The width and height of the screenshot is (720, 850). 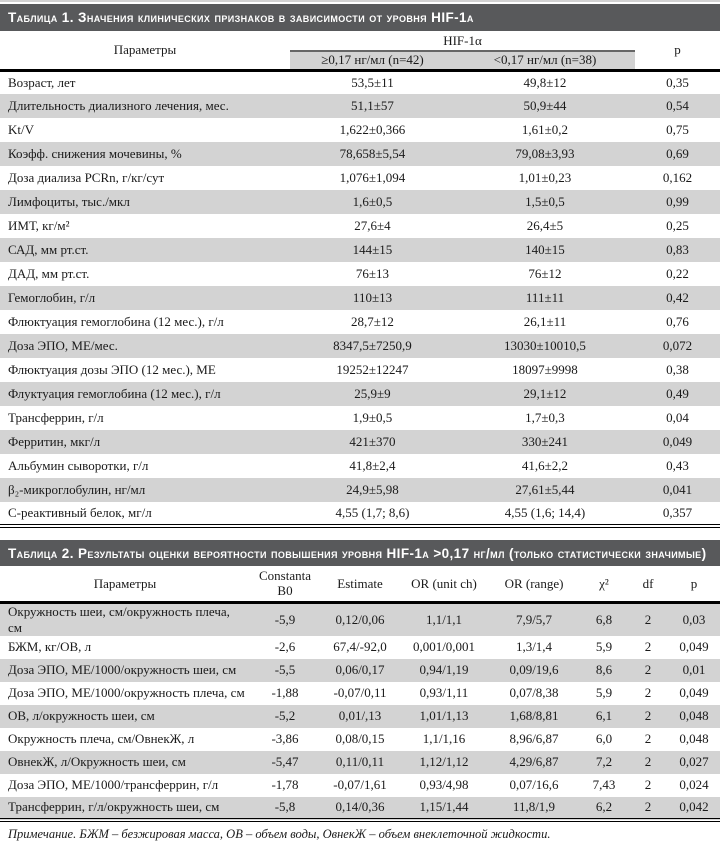 I want to click on value-low-cell: 111±11, so click(x=545, y=297).